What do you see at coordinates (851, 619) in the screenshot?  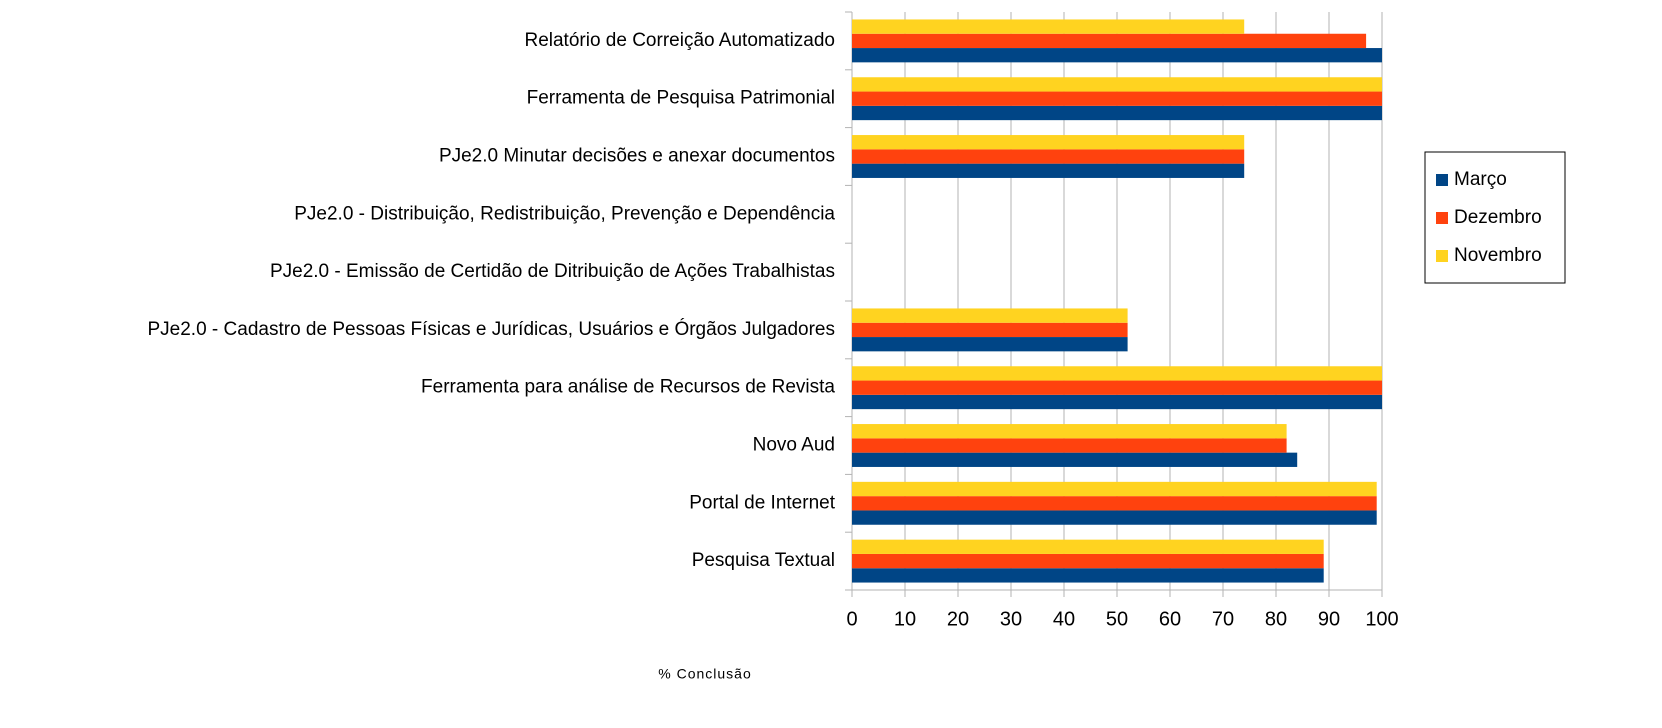 I see `x-tick-label: 0` at bounding box center [851, 619].